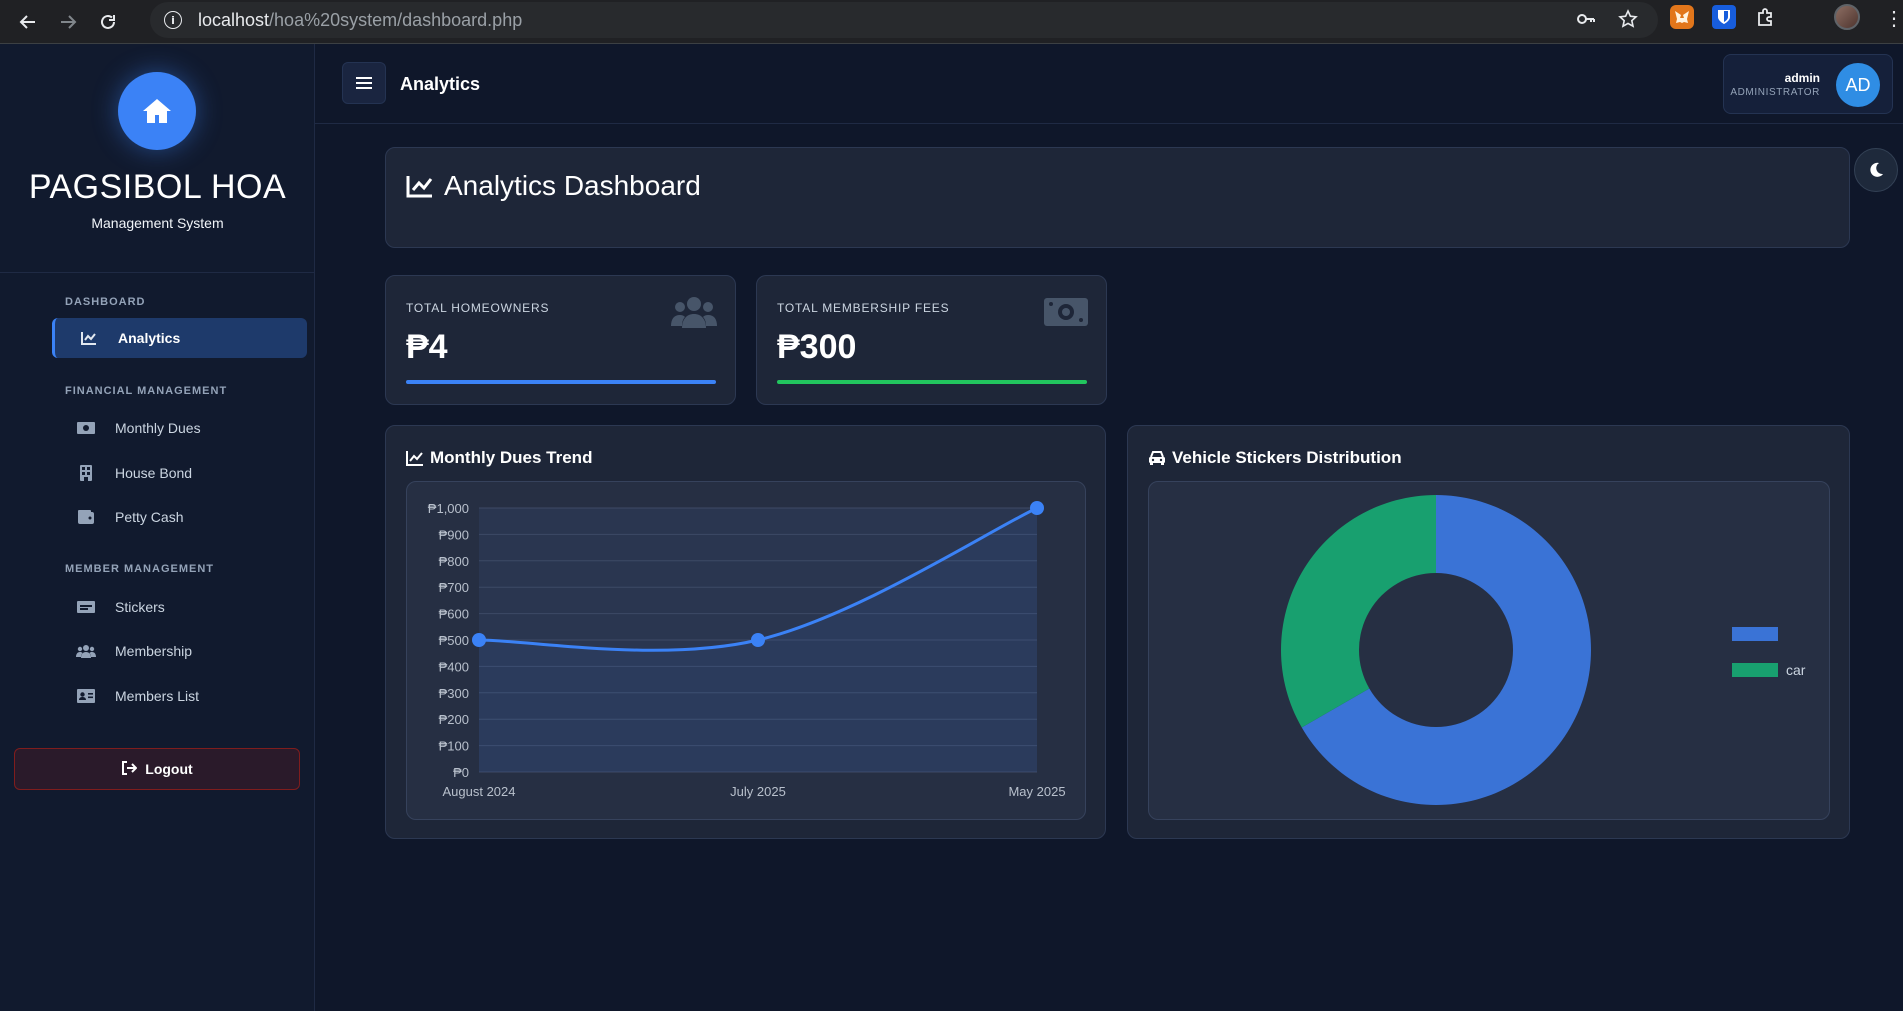 This screenshot has width=1903, height=1011. I want to click on chart-title: Vehicle Stickers Distribution, so click(1275, 458).